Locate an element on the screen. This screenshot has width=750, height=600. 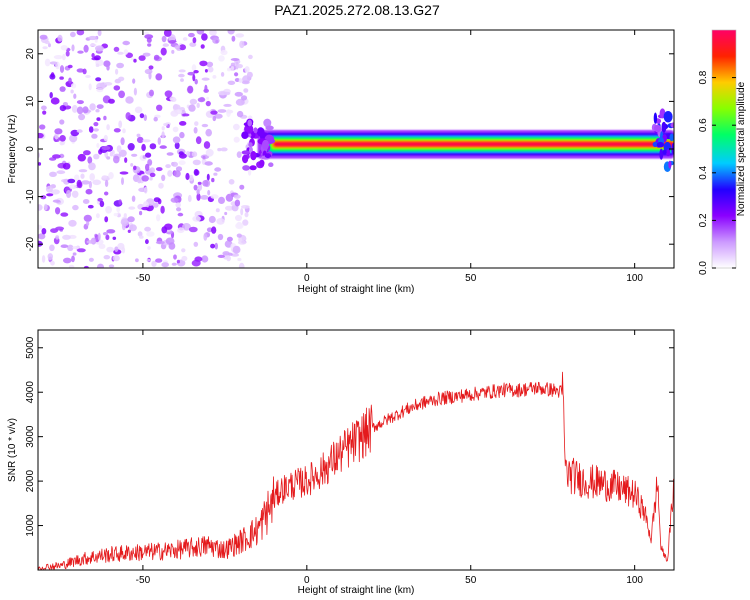
colorbar-frame is located at coordinates (724, 149).